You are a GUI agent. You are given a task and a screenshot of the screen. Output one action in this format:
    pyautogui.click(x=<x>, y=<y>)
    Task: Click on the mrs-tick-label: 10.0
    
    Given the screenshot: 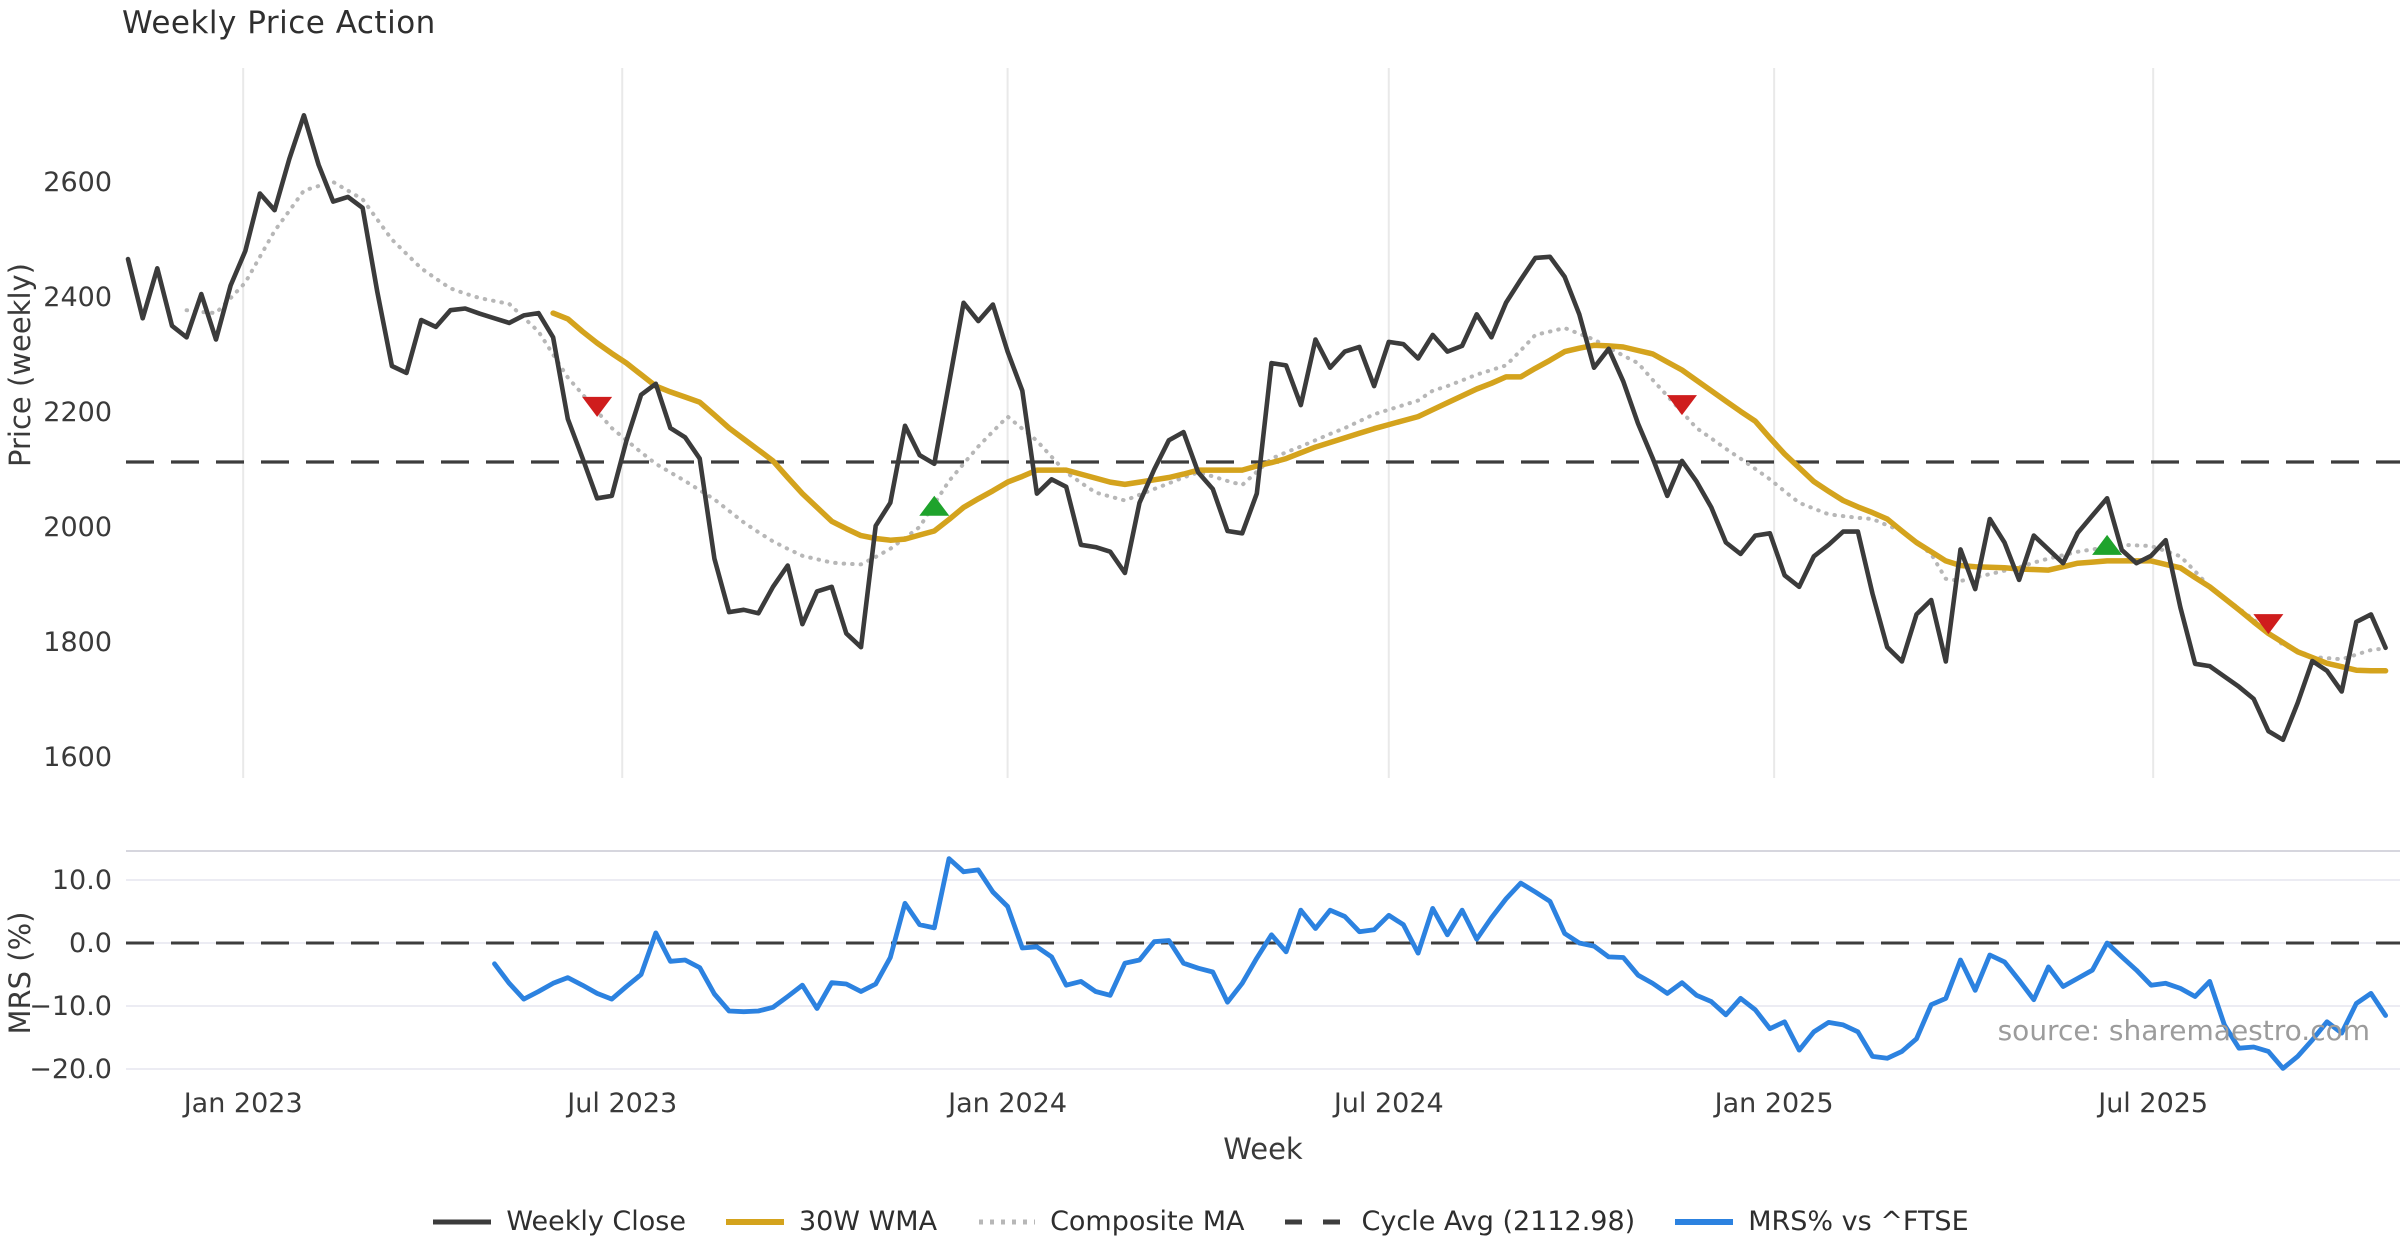 What is the action you would take?
    pyautogui.click(x=82, y=880)
    